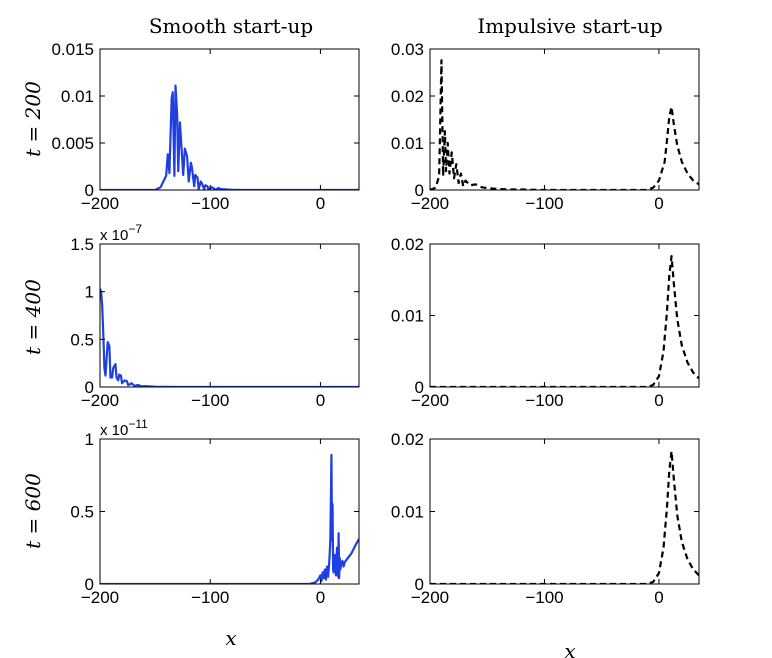  What do you see at coordinates (407, 49) in the screenshot?
I see `y-tick-label: 0.03` at bounding box center [407, 49].